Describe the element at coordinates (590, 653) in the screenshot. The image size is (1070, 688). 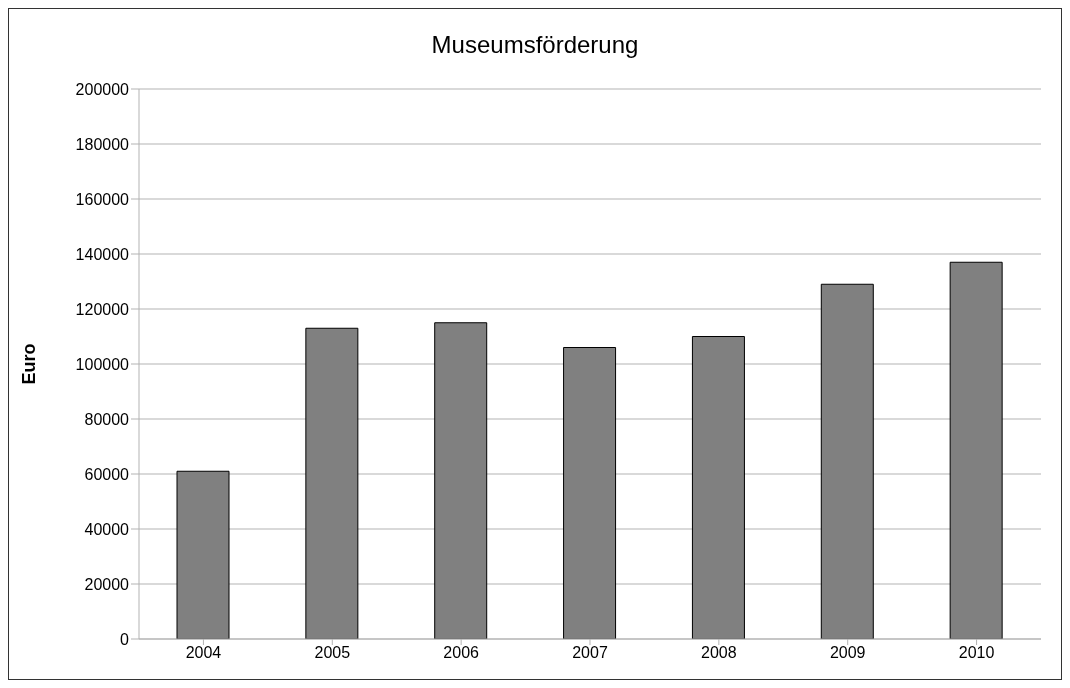
I see `x-tick-label: 2007` at that location.